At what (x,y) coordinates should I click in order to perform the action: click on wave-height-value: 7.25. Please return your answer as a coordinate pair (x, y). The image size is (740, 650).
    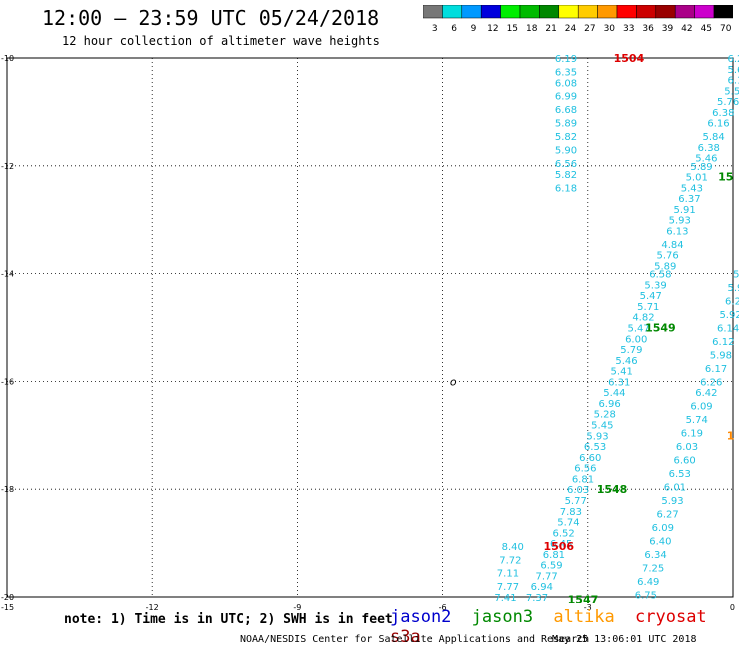
    Looking at the image, I should click on (653, 568).